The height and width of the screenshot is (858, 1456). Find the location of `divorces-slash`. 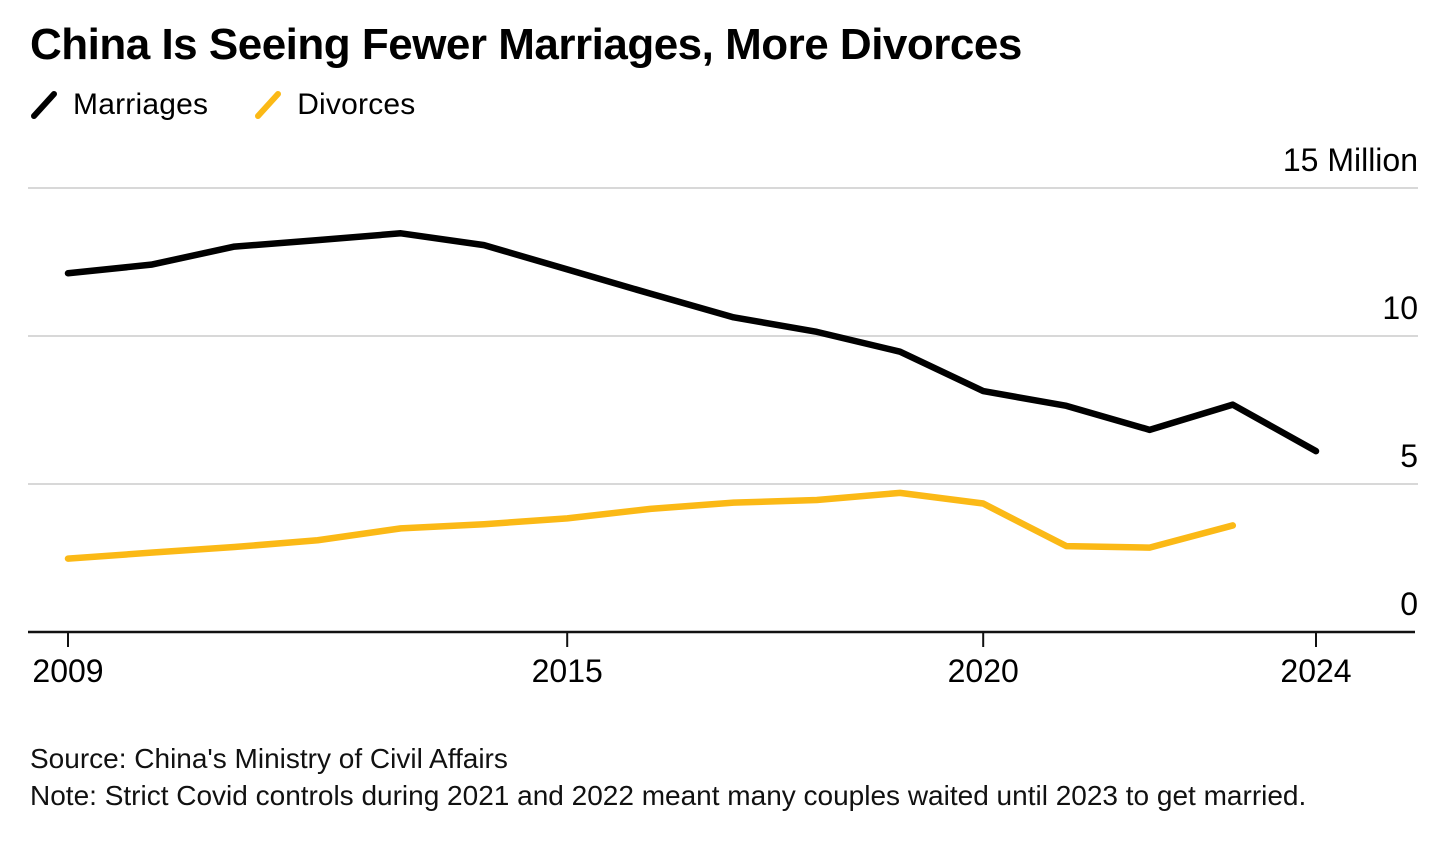

divorces-slash is located at coordinates (268, 105).